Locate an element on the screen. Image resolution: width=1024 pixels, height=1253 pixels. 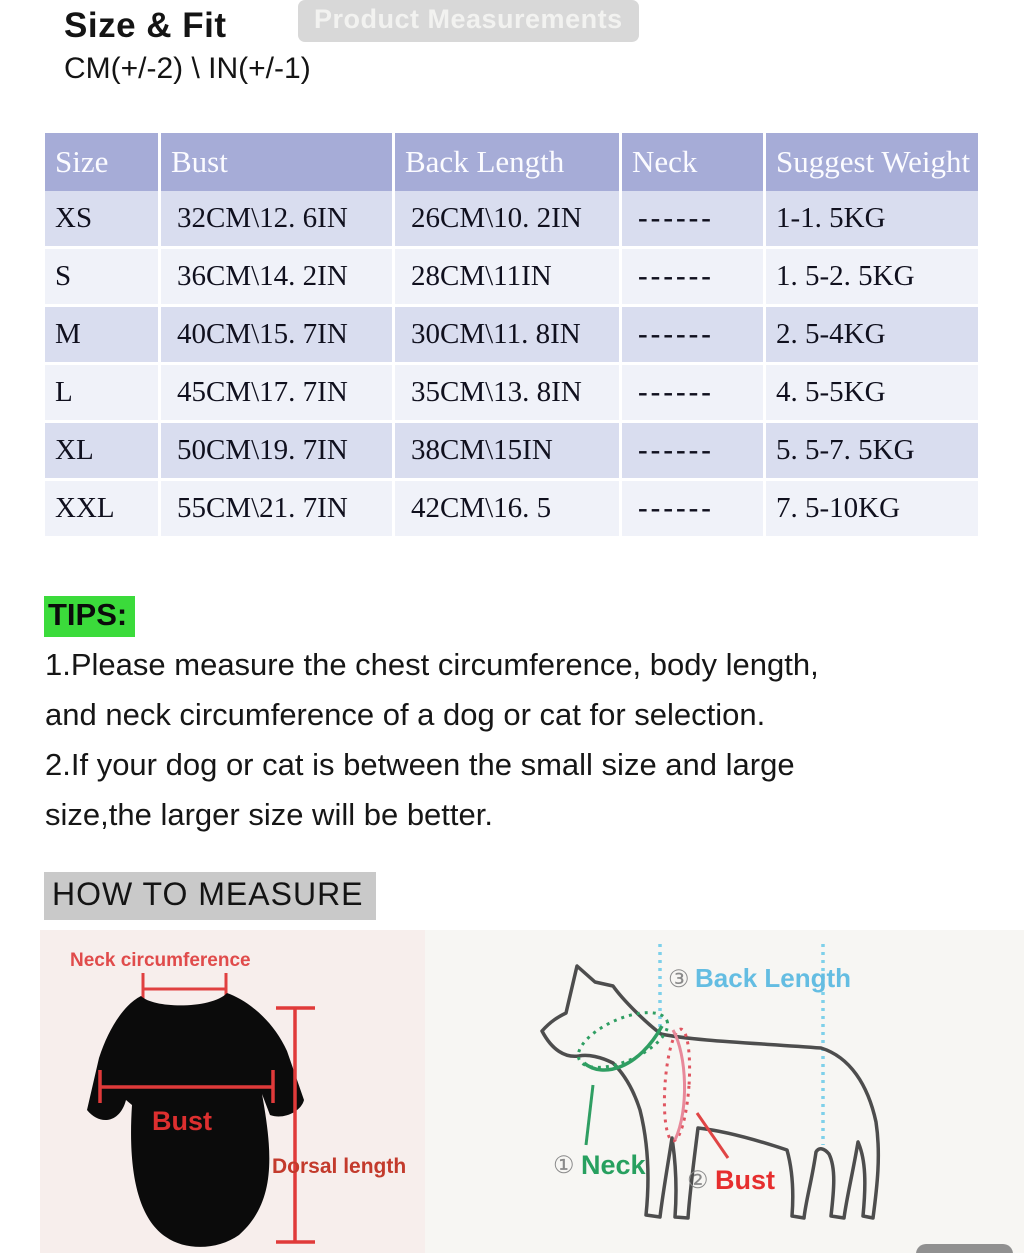
tolerance-note: CM(+/-2) \ IN(+/-1) is located at coordinates (187, 68).